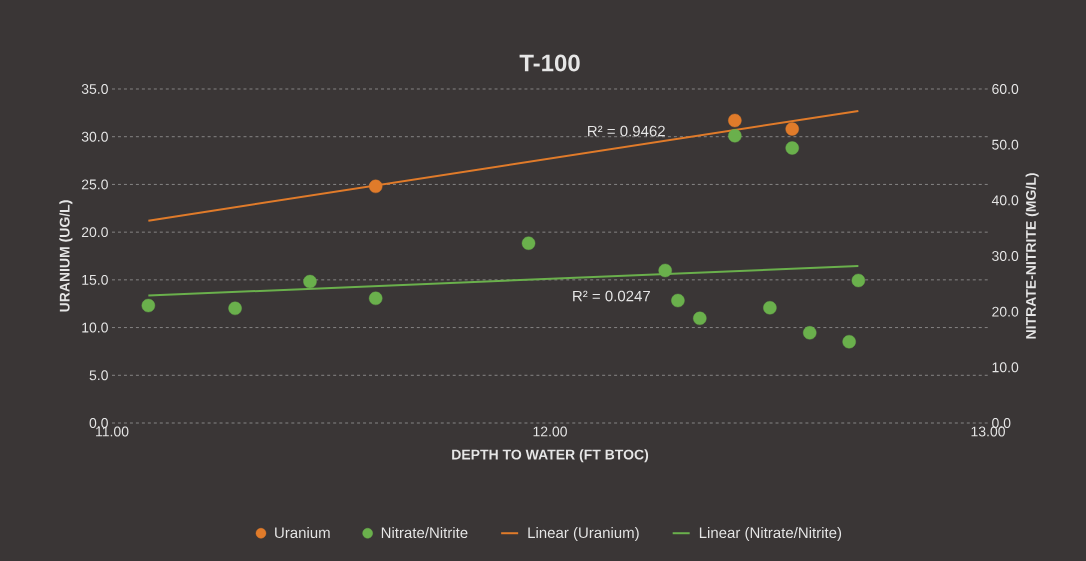 The width and height of the screenshot is (1086, 561). Describe the element at coordinates (1005, 367) in the screenshot. I see `y2-tick-label: 10.0` at that location.